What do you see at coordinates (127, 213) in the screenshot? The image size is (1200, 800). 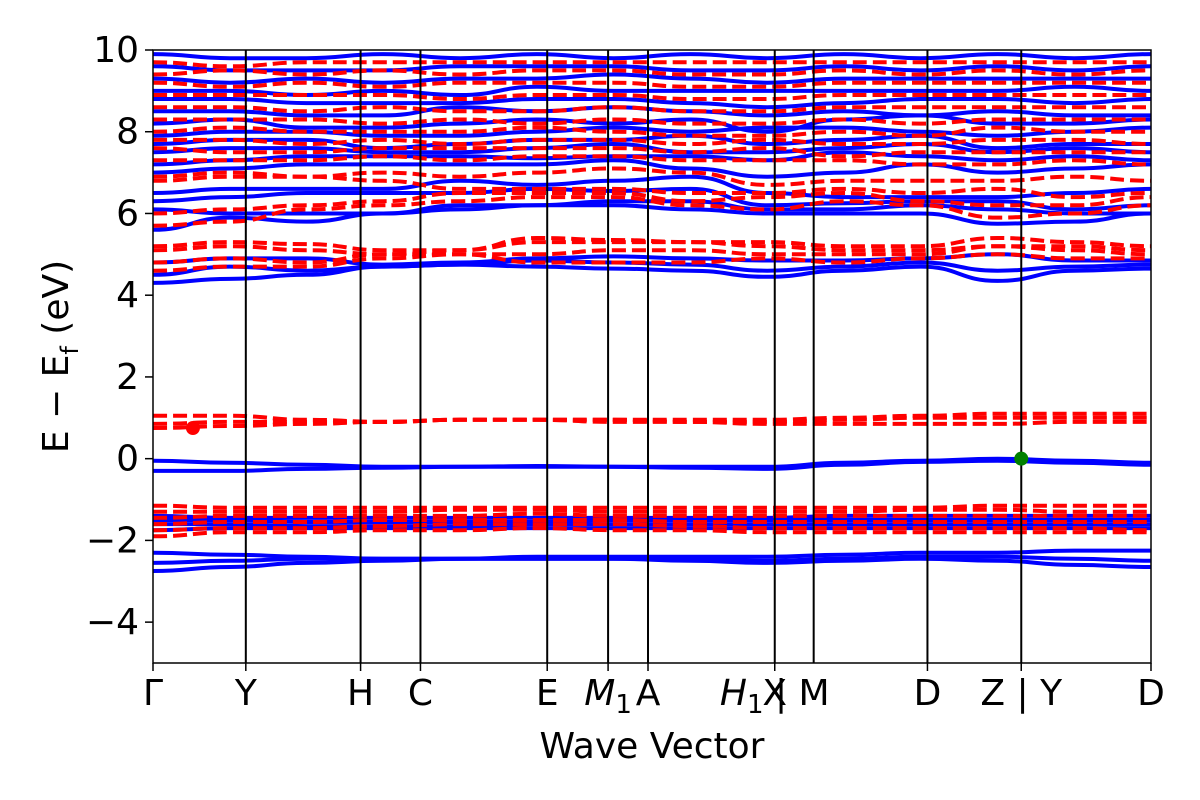 I see `y-tick-label: 6` at bounding box center [127, 213].